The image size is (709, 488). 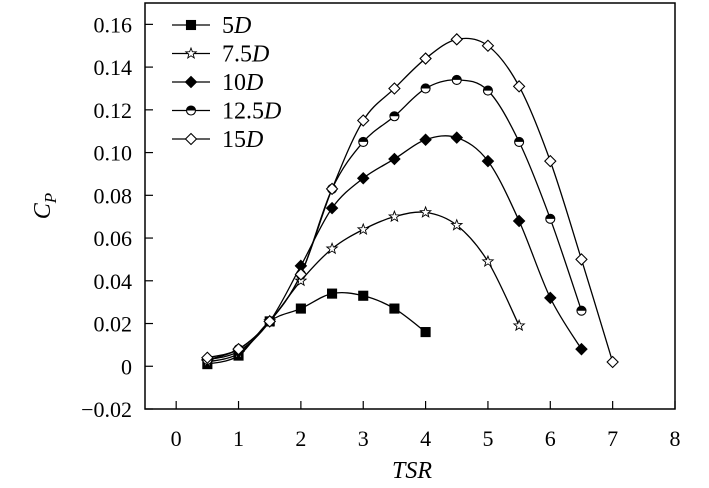 What do you see at coordinates (363, 438) in the screenshot?
I see `x-tick-label: 3` at bounding box center [363, 438].